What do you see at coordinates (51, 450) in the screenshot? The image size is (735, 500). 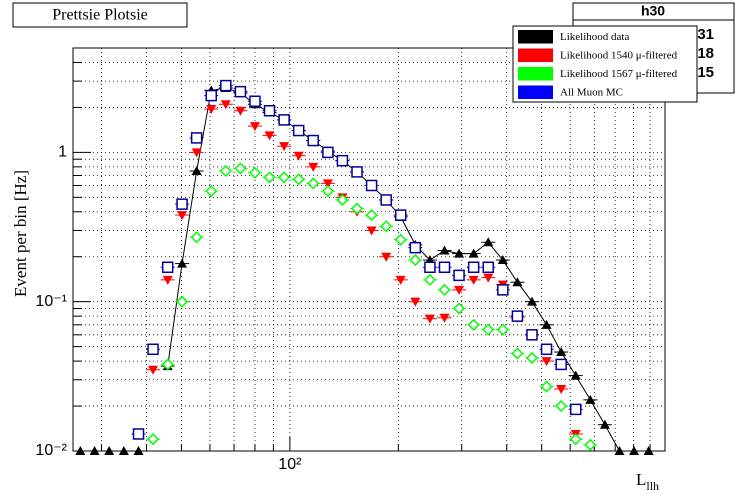 I see `y-tick-label: 10⁻²` at bounding box center [51, 450].